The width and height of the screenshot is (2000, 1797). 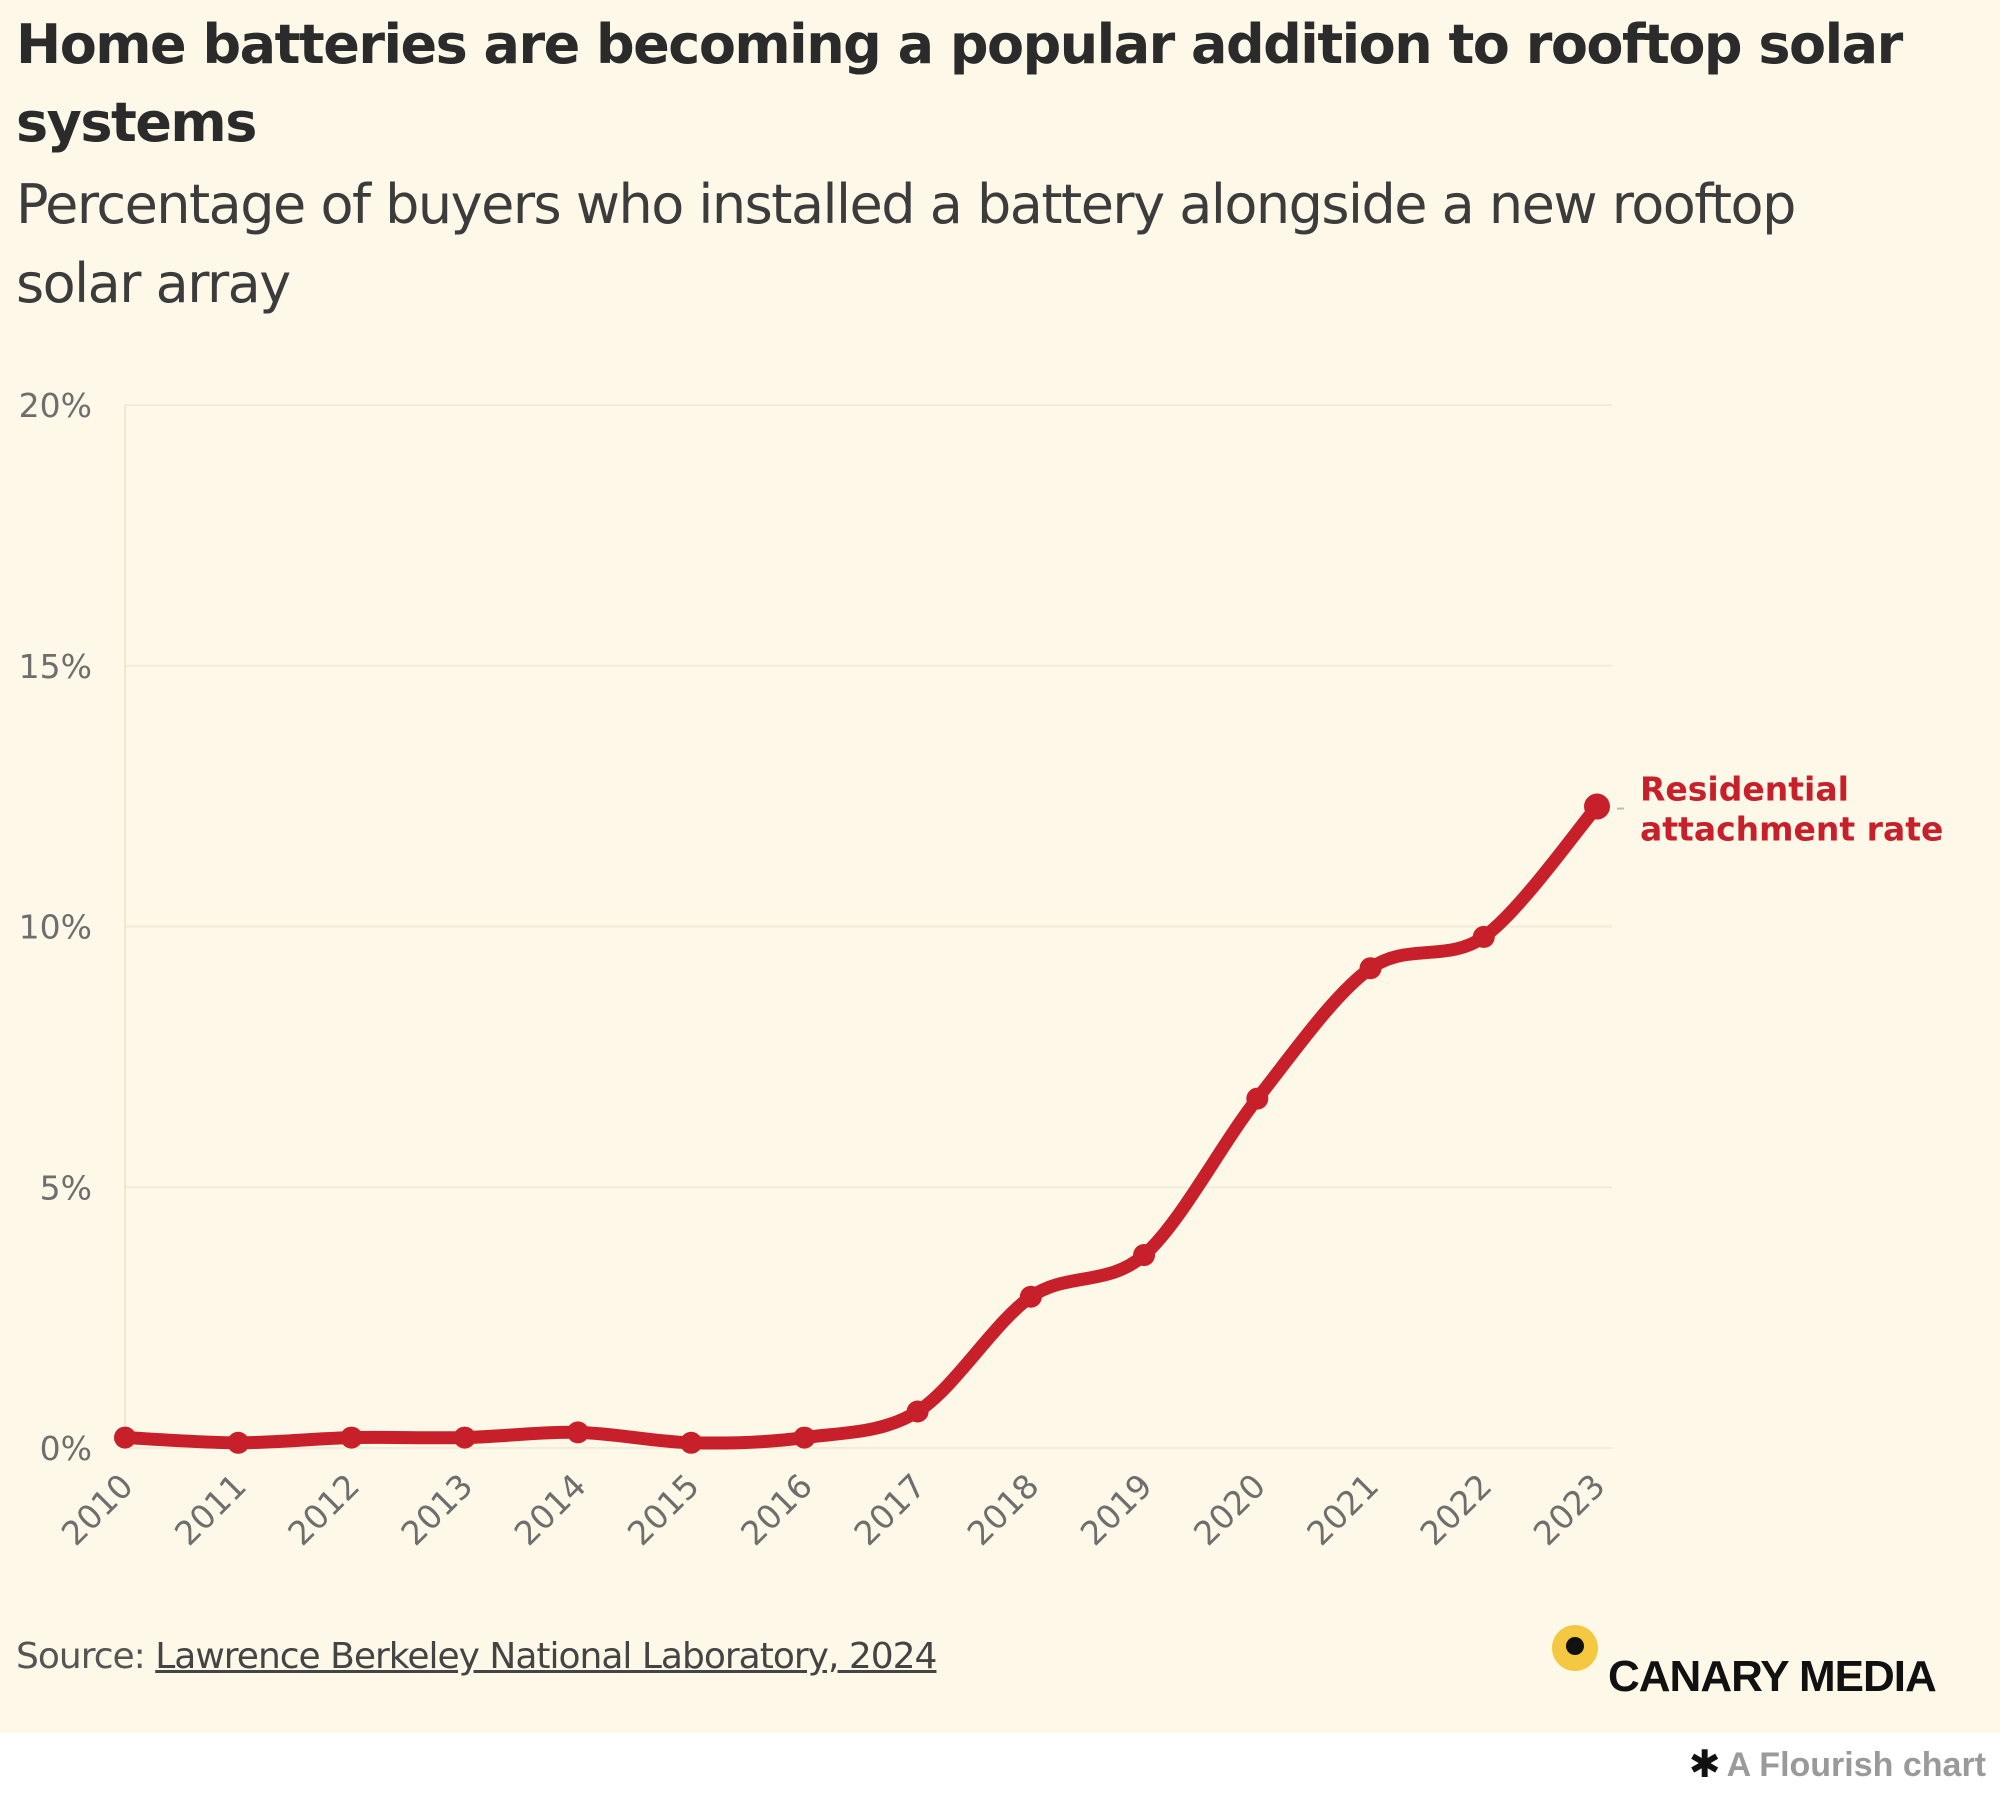 I want to click on flourish-text: A Flourish chart, so click(x=1856, y=1764).